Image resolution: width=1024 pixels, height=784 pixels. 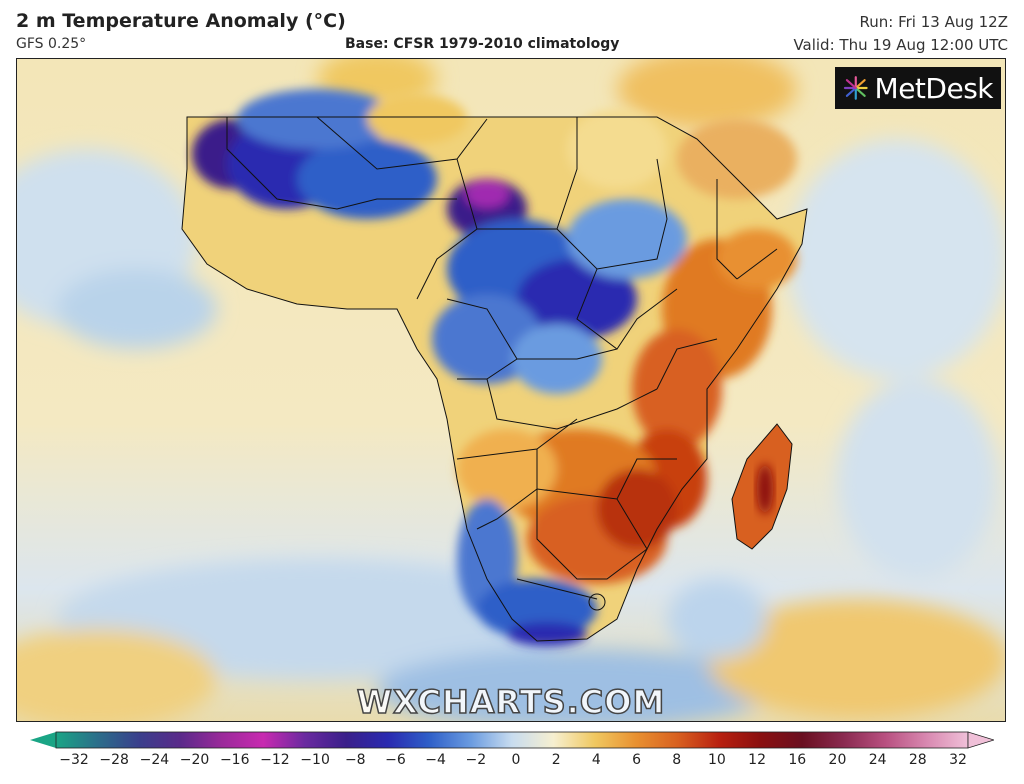 What do you see at coordinates (43, 740) in the screenshot?
I see `colorbar-left-arrow` at bounding box center [43, 740].